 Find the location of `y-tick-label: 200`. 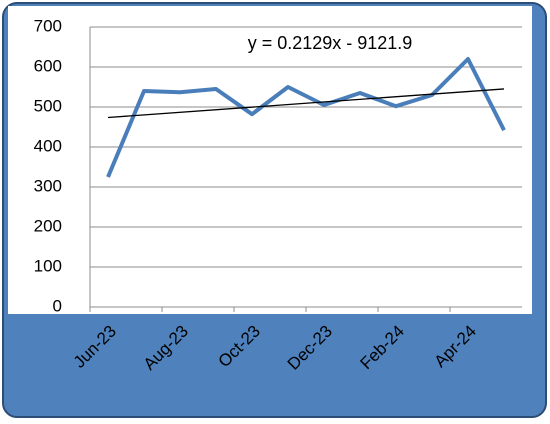

y-tick-label: 200 is located at coordinates (48, 225).